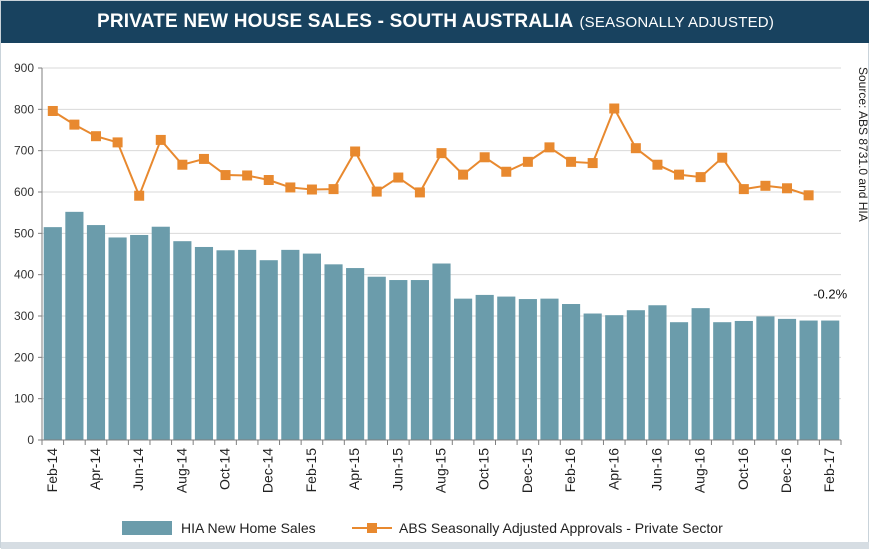 The height and width of the screenshot is (549, 869). What do you see at coordinates (24, 192) in the screenshot?
I see `y-tick-label: 600` at bounding box center [24, 192].